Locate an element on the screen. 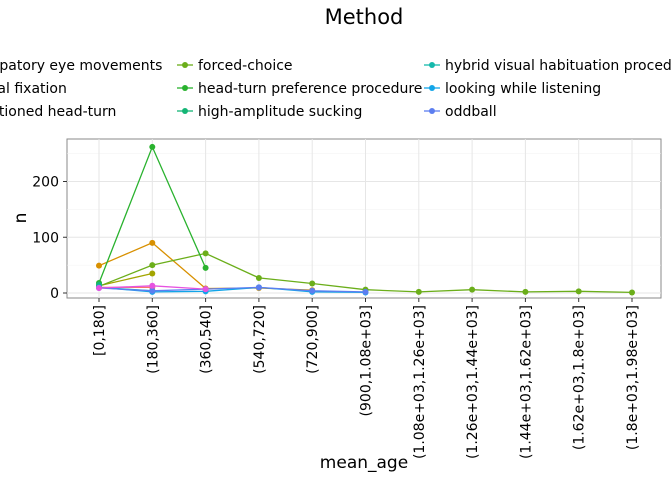  legend-item: hybrid visual habituation procedure is located at coordinates (548, 66).